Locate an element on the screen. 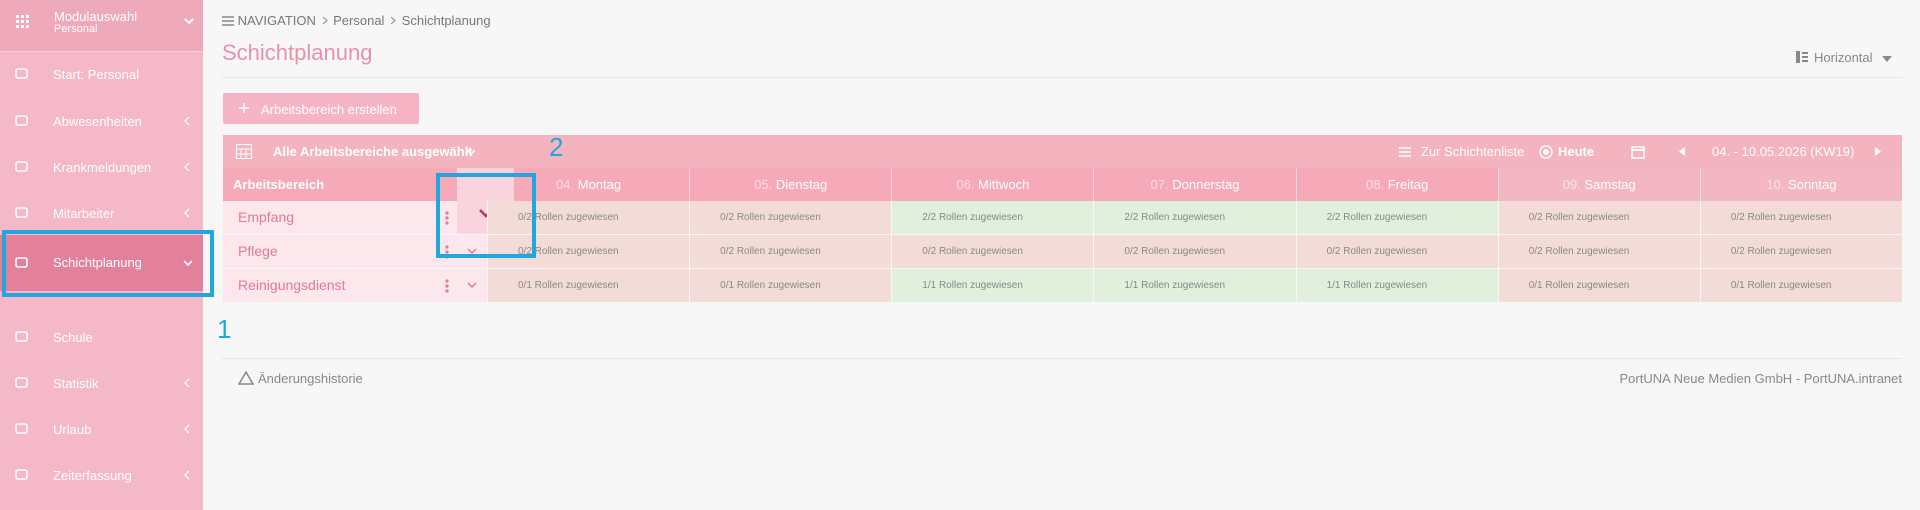  menu-icon is located at coordinates (228, 21).